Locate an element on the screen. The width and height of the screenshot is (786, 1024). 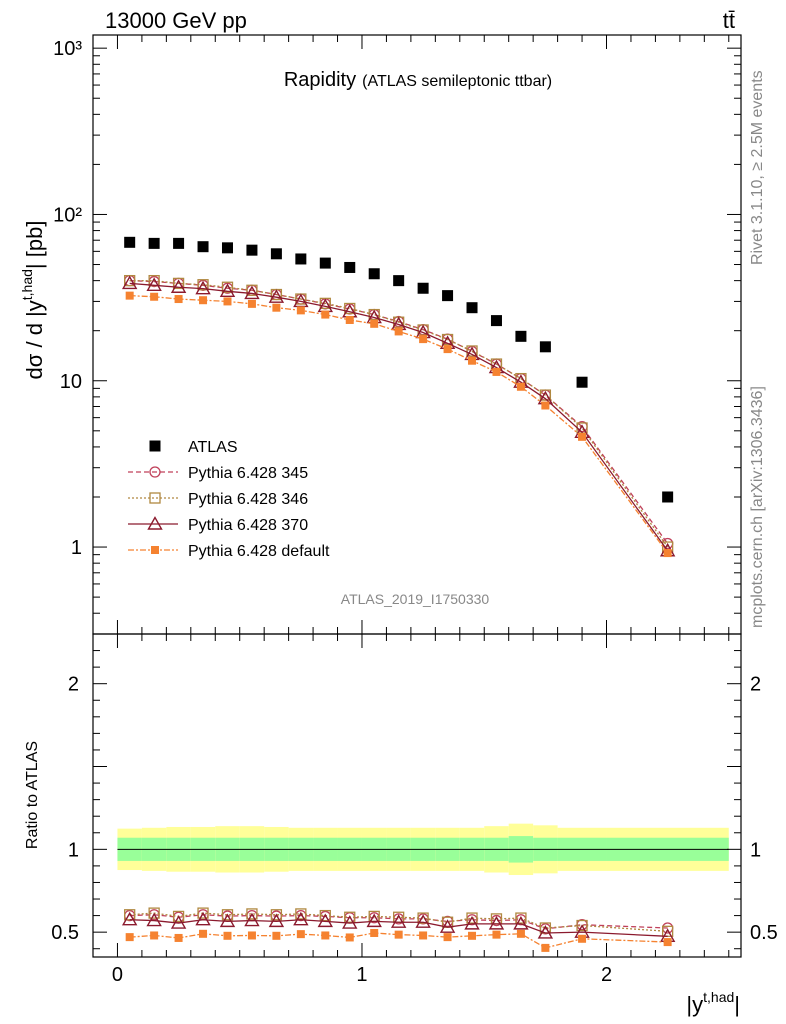
ratio-ylabel: Ratio to ATLAS is located at coordinates (32, 795).